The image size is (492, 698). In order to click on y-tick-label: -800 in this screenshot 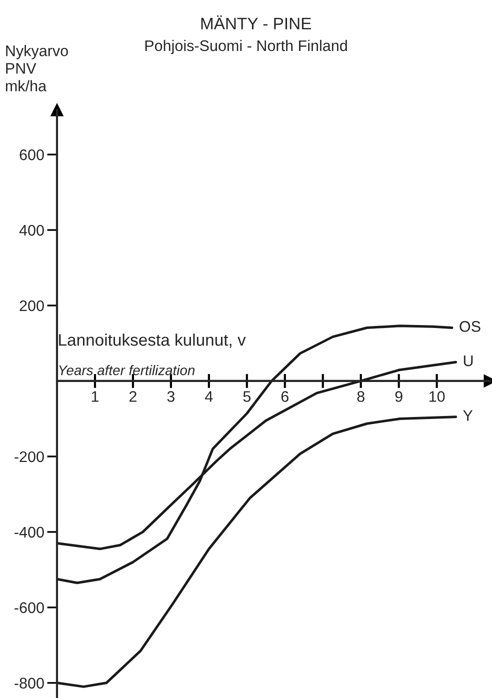, I will do `click(29, 683)`.